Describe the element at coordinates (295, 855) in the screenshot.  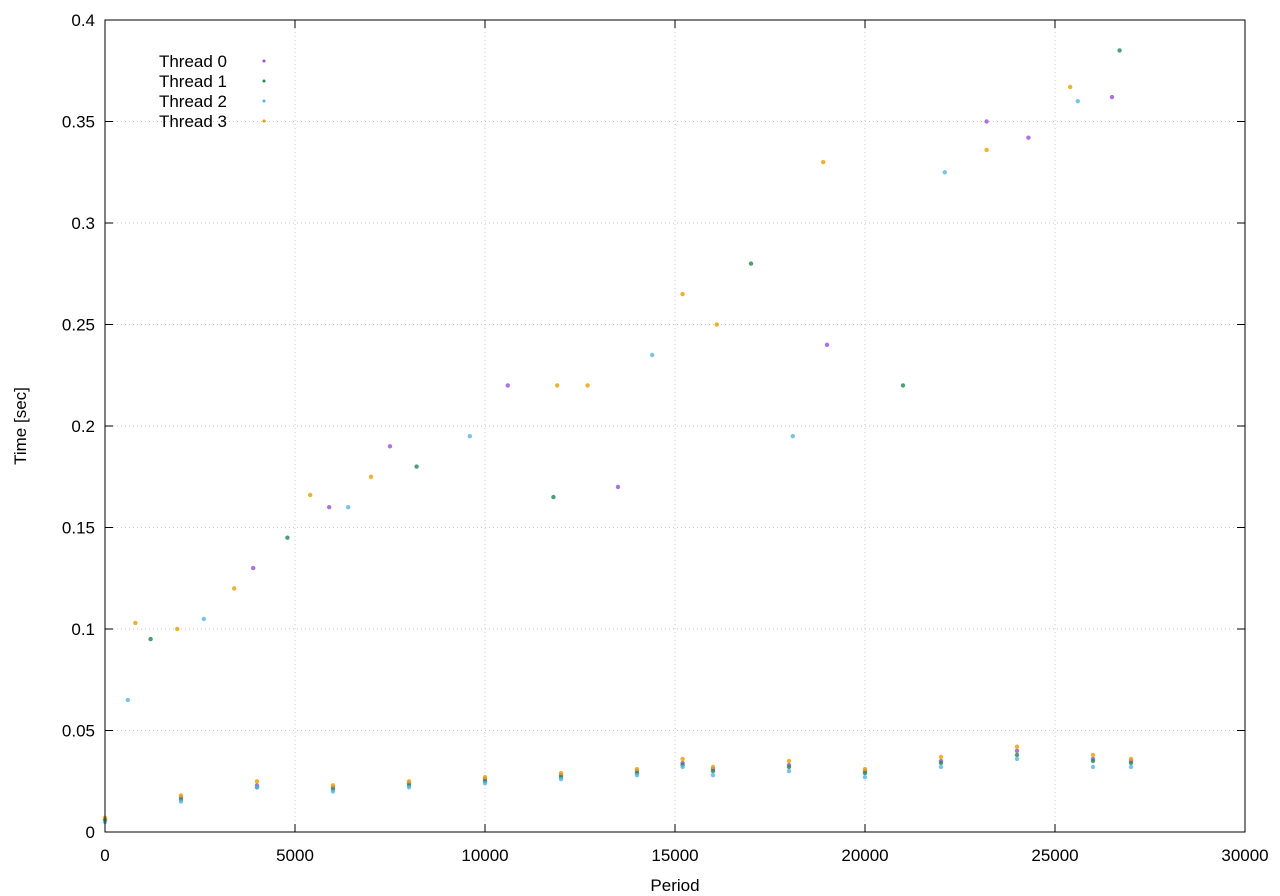
I see `x-tick-label: 5000` at that location.